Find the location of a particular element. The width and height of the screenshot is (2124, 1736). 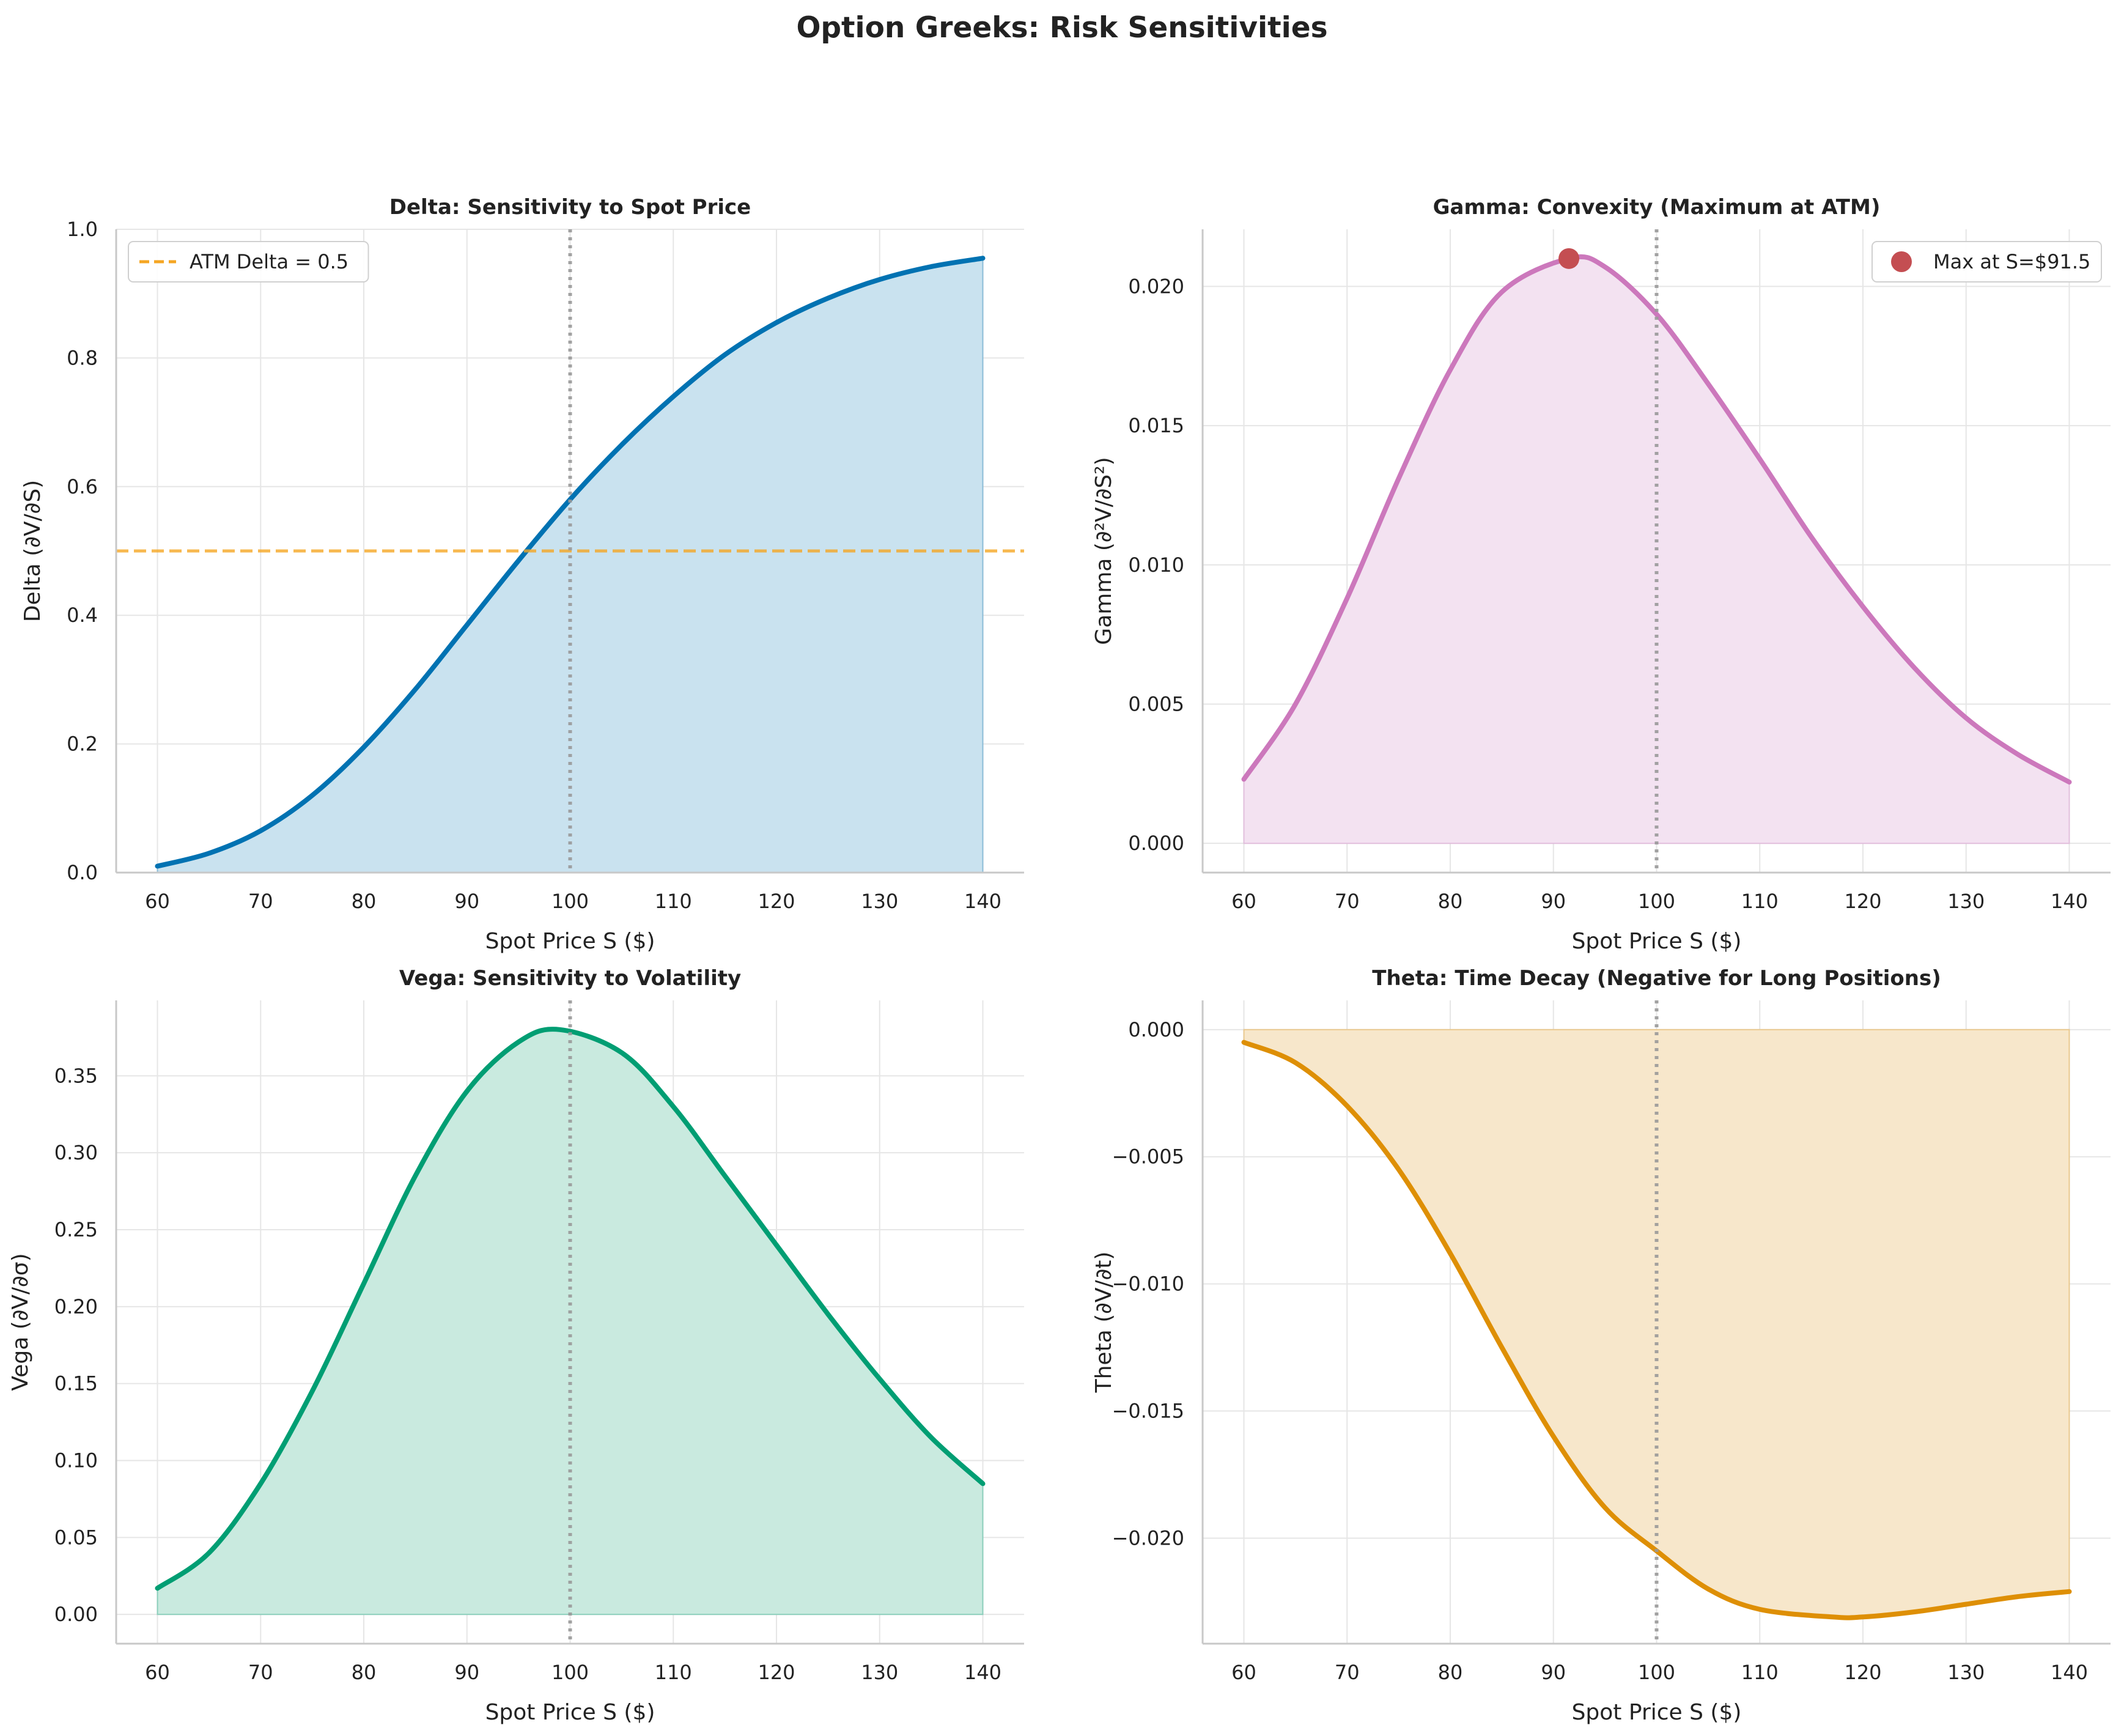

y-tick-label: 0.15 is located at coordinates (76, 1383).